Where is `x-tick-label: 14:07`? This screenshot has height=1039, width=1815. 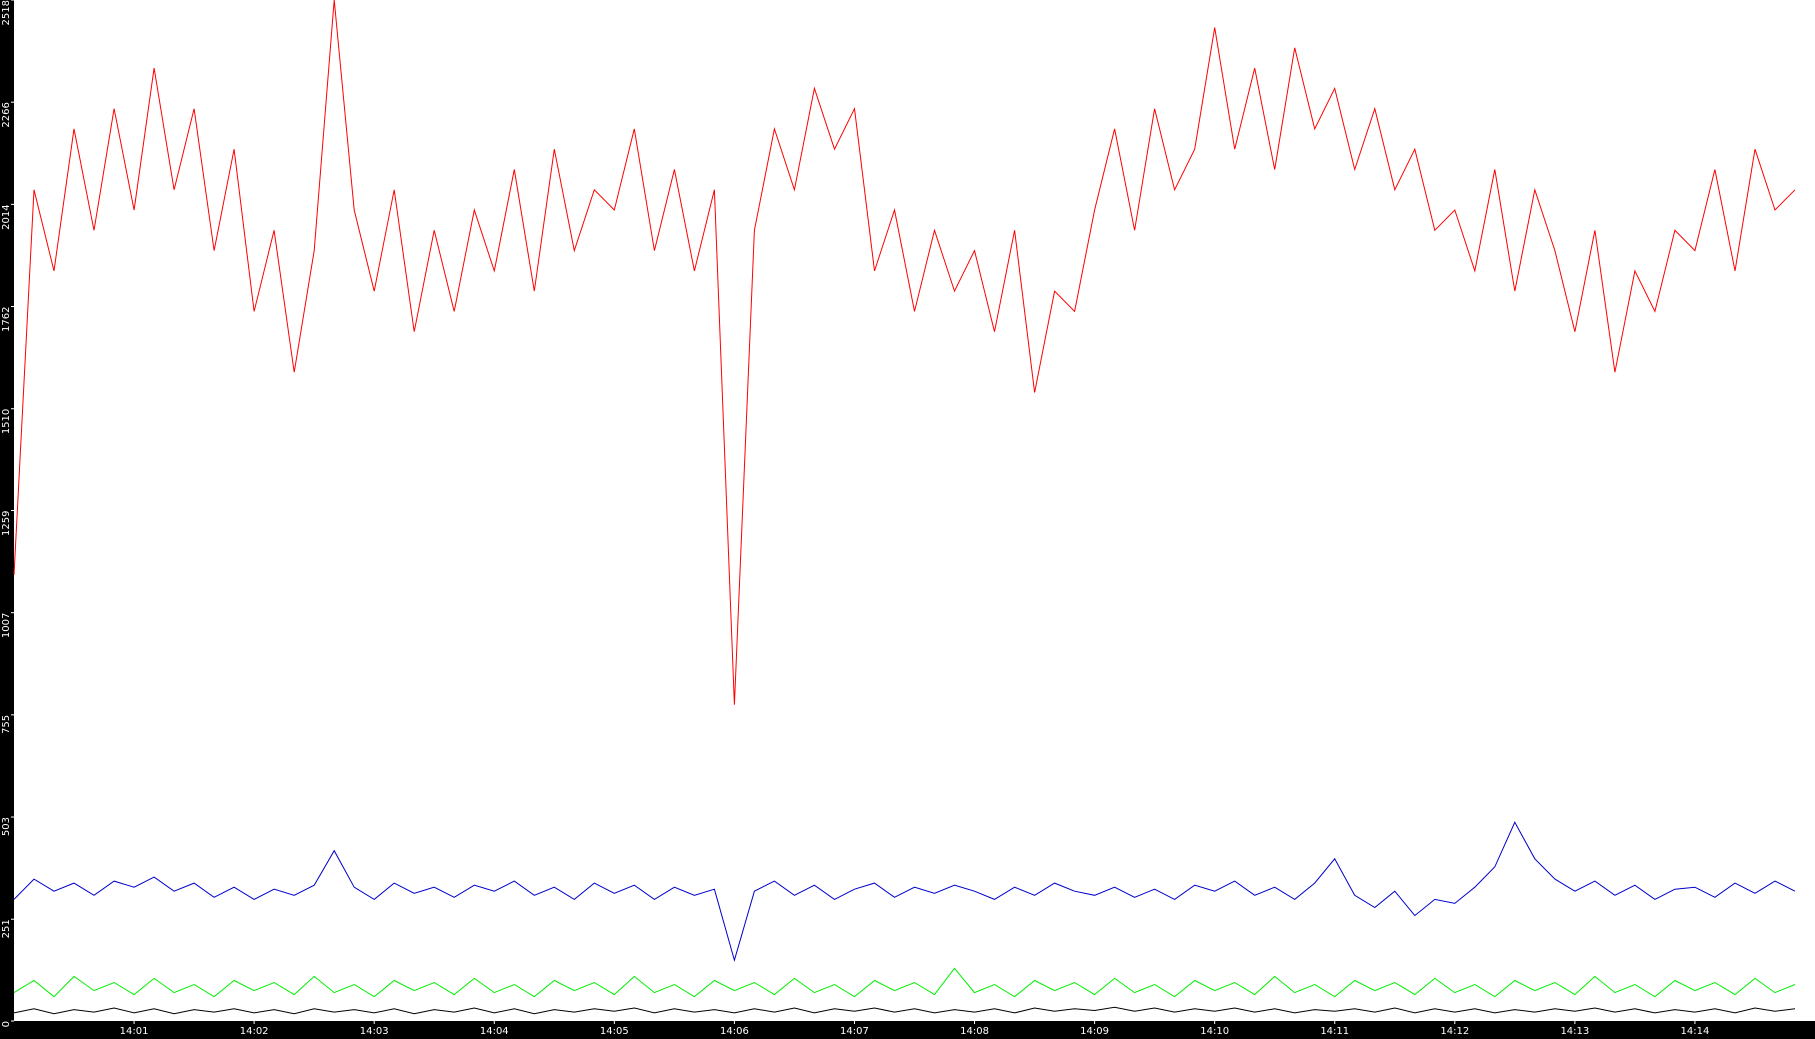 x-tick-label: 14:07 is located at coordinates (854, 1031).